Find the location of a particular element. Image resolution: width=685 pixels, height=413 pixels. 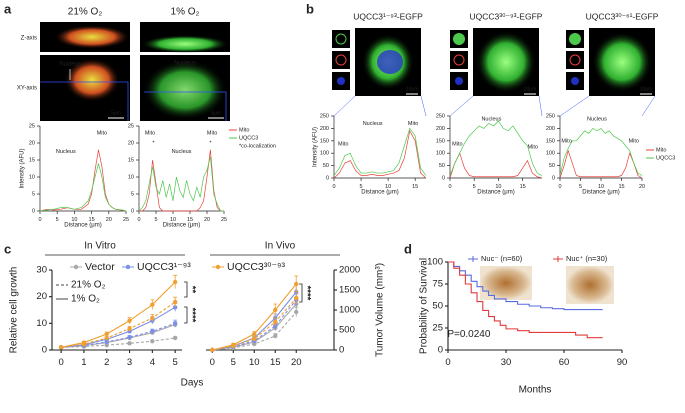

construct-title: UQCC3³⁰⁻⁶¹-EGFP is located at coordinates (622, 16).